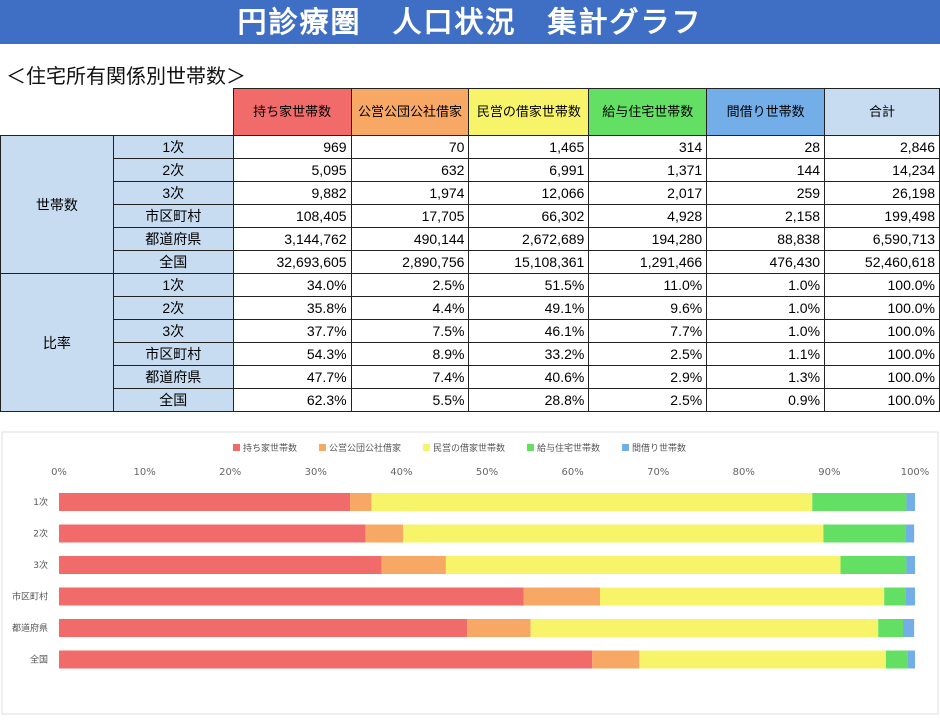  Describe the element at coordinates (410, 331) in the screenshot. I see `table-cell: 7.5%` at that location.